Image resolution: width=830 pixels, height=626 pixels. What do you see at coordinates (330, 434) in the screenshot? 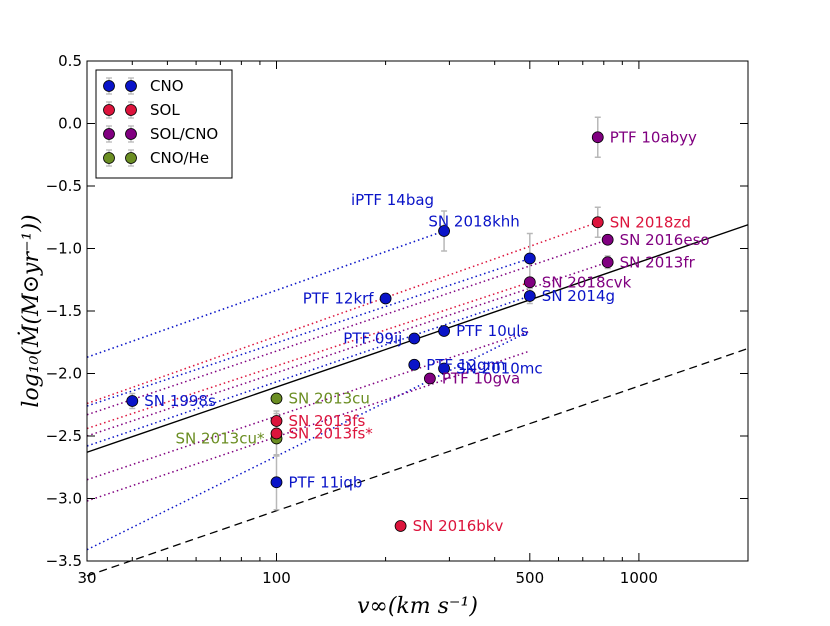
I see `point-label-sn-2013fs: SN 2013fs*` at bounding box center [330, 434].